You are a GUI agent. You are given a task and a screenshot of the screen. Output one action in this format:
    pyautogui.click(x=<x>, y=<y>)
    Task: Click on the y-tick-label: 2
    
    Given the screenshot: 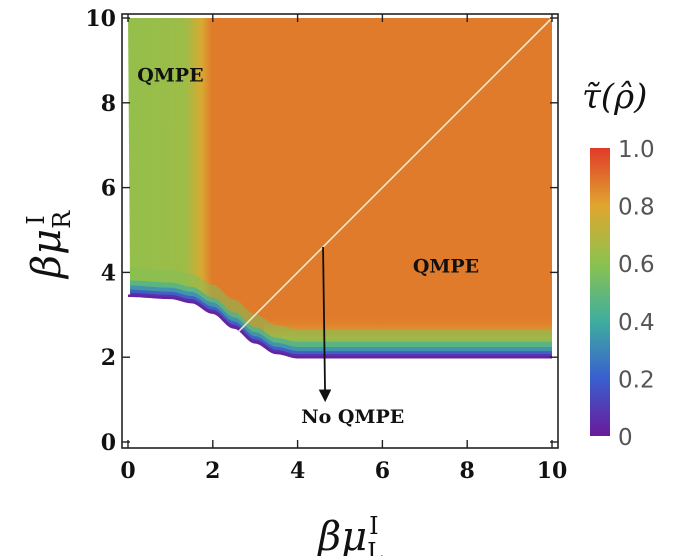 What is the action you would take?
    pyautogui.click(x=108, y=358)
    